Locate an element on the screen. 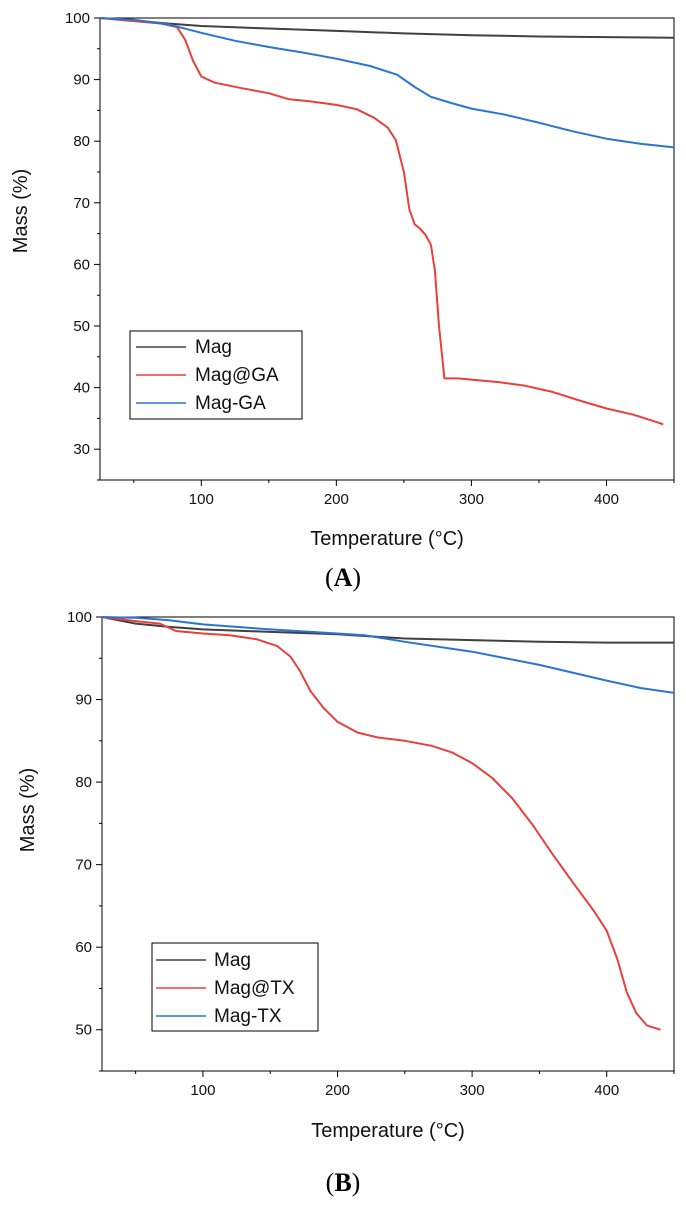  panel-label-b: (B) is located at coordinates (343, 1182).